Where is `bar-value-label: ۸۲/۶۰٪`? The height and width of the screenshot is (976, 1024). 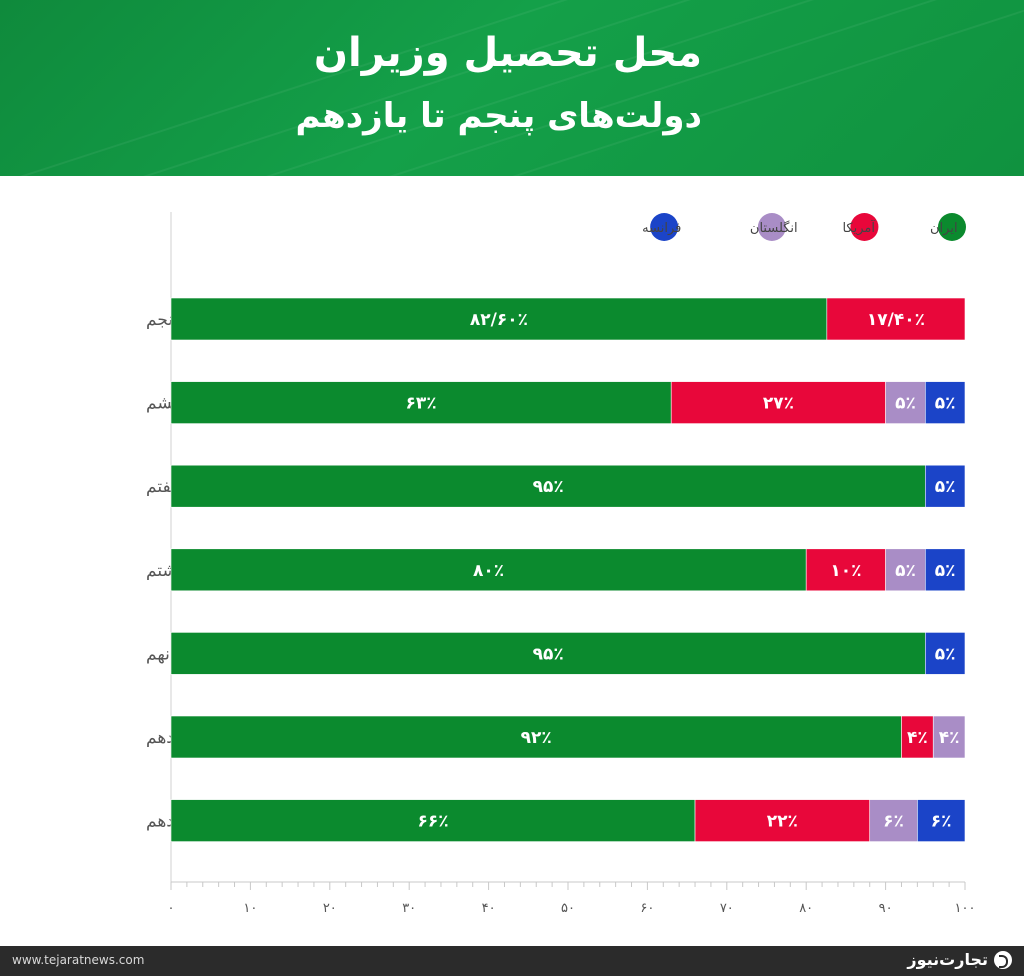
bar-value-label: ۸۲/۶۰٪ is located at coordinates (499, 320).